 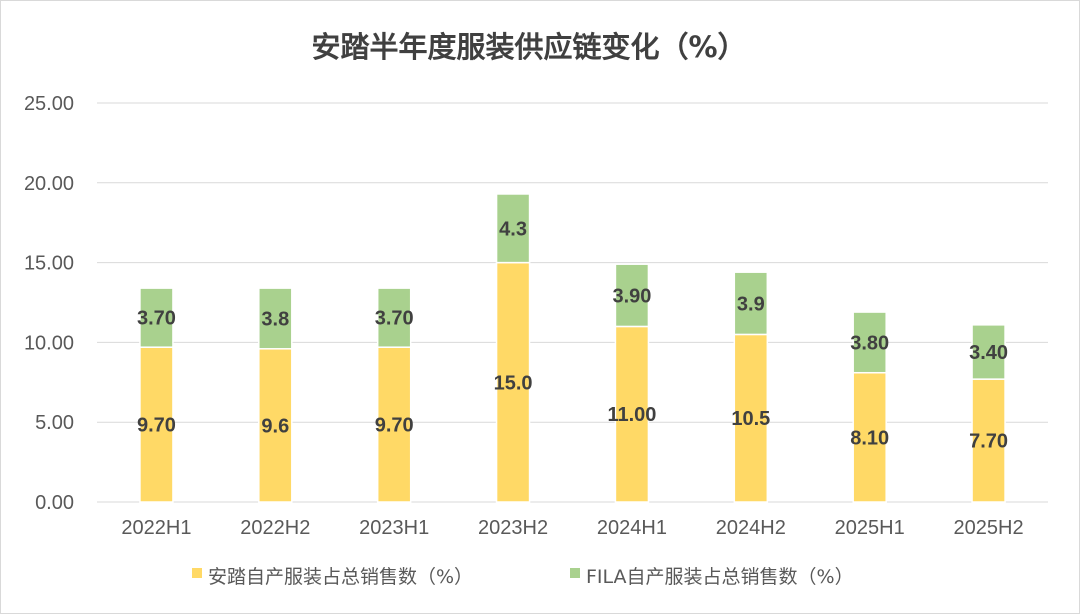 I want to click on legend-swatch-fila, so click(x=575, y=573).